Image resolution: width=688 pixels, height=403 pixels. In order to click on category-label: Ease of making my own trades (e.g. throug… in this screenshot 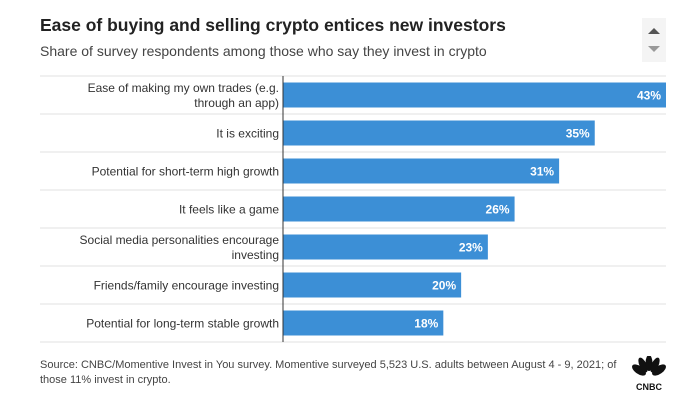, I will do `click(183, 95)`.